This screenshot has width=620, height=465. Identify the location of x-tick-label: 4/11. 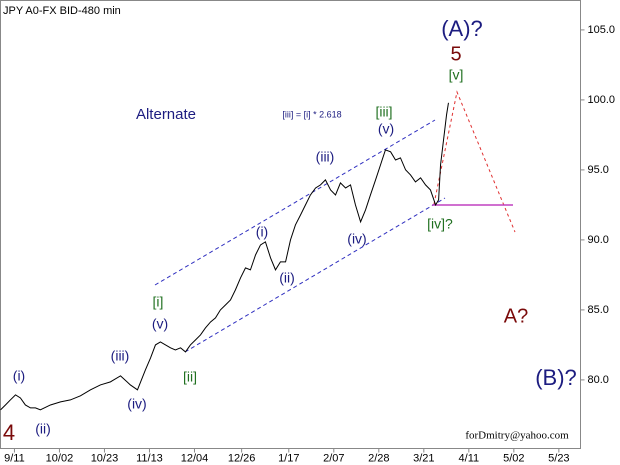
(469, 458).